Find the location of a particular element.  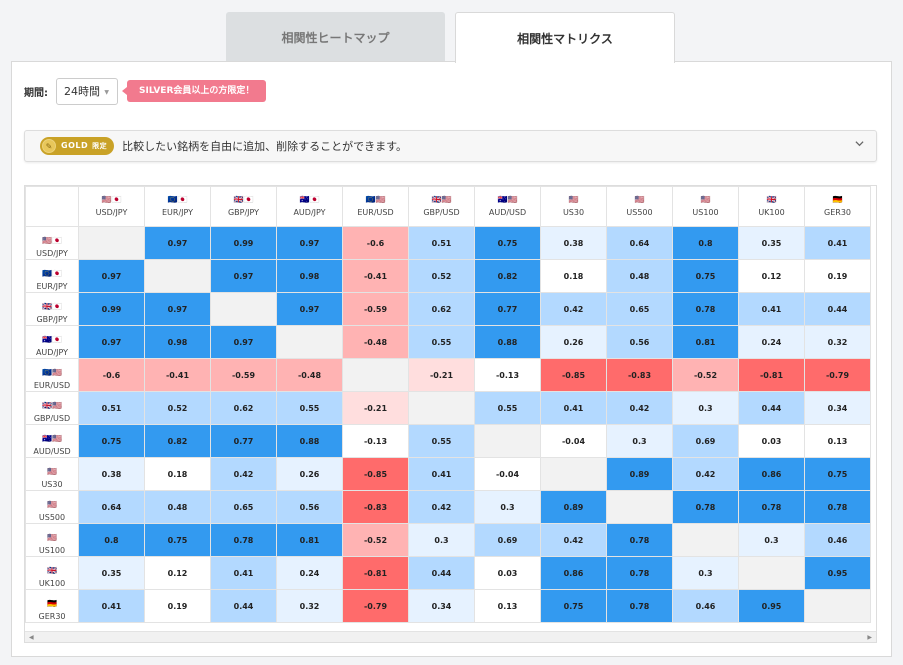

matrix-cell: 0.51 is located at coordinates (441, 243).